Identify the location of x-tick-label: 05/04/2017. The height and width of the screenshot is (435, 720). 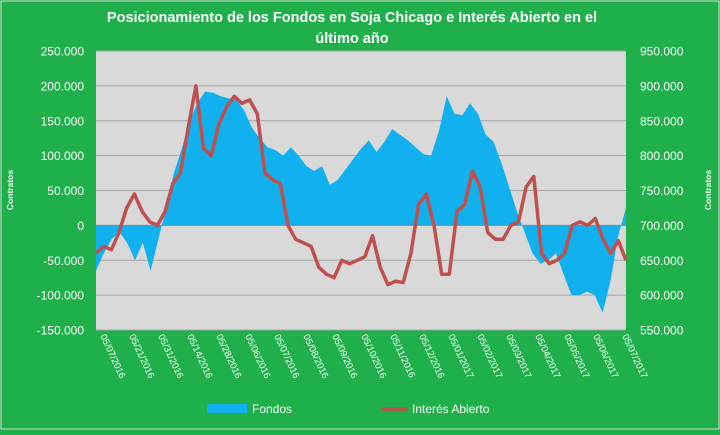
(547, 357).